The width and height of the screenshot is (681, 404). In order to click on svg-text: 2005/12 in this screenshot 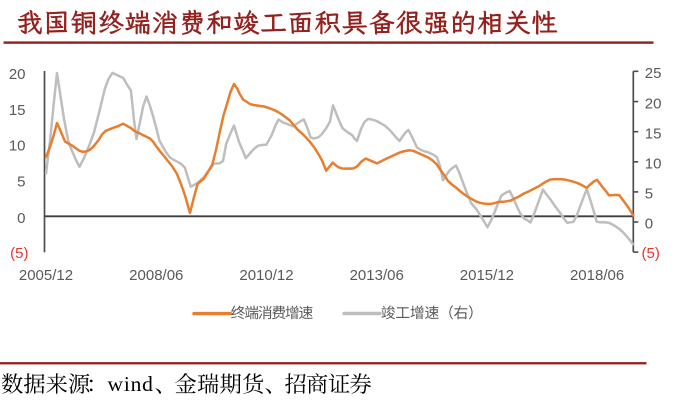, I will do `click(46, 275)`.